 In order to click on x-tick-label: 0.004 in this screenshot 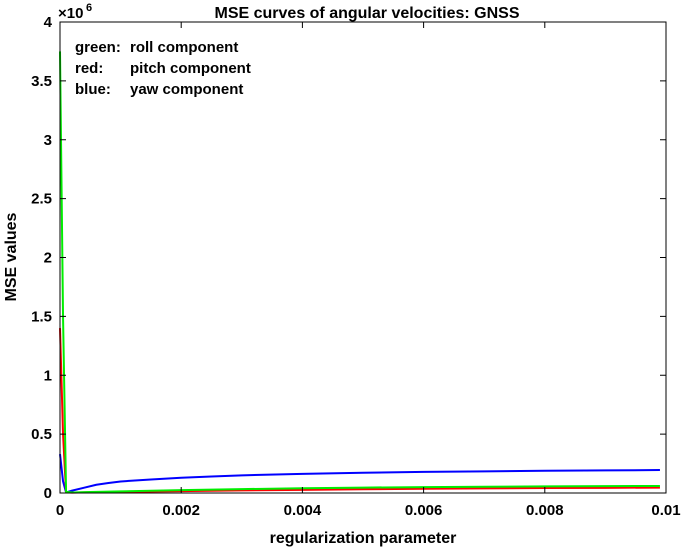, I will do `click(303, 510)`.